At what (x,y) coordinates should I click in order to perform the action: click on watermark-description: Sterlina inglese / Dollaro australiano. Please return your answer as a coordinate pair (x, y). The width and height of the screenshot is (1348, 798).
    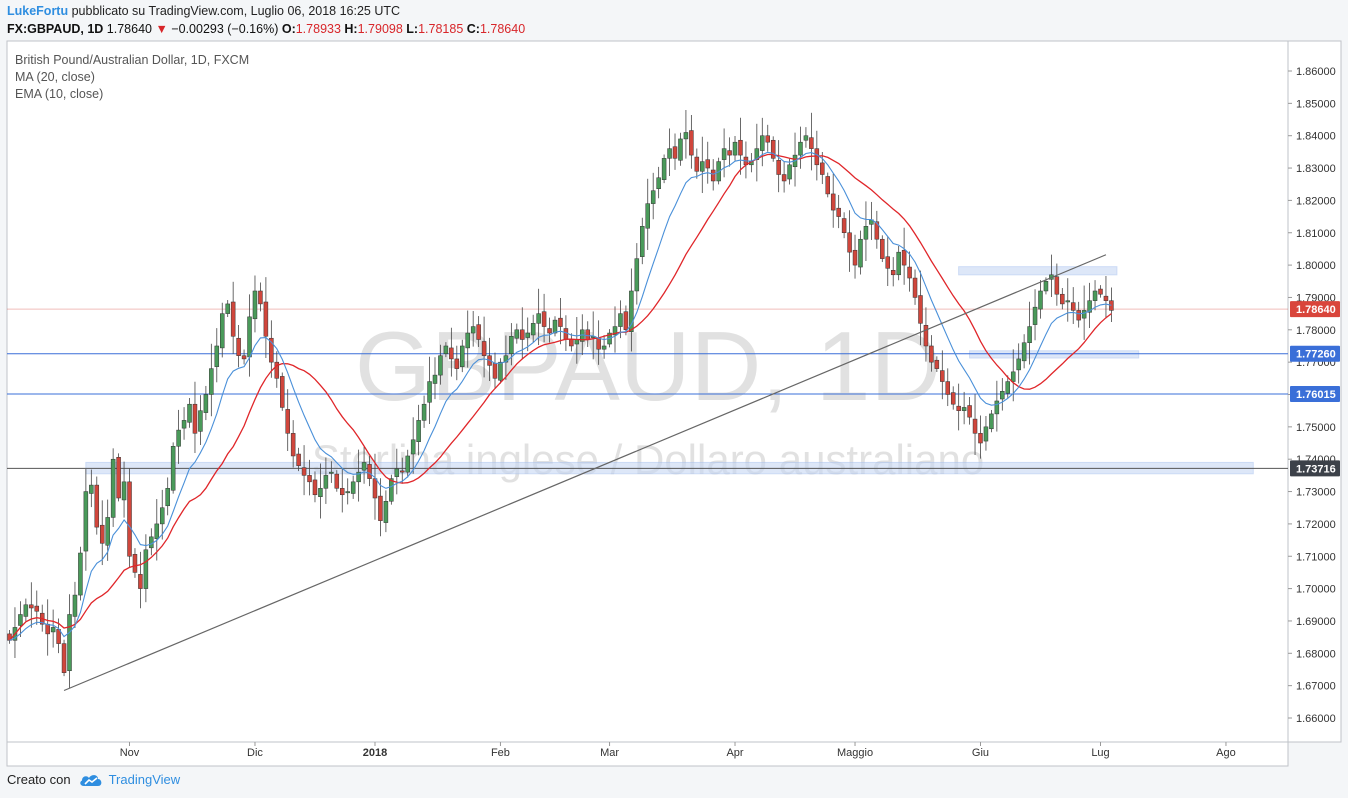
    Looking at the image, I should click on (648, 459).